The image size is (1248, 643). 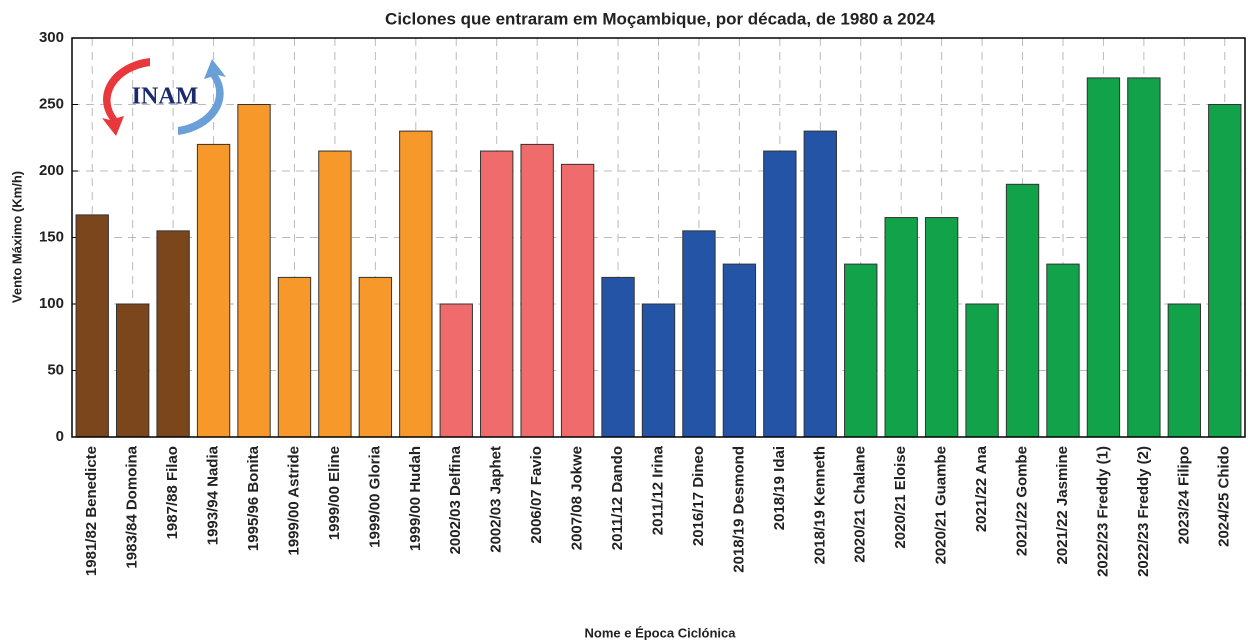 I want to click on x-tick-label: 2018/19 Kenneth, so click(x=819, y=505).